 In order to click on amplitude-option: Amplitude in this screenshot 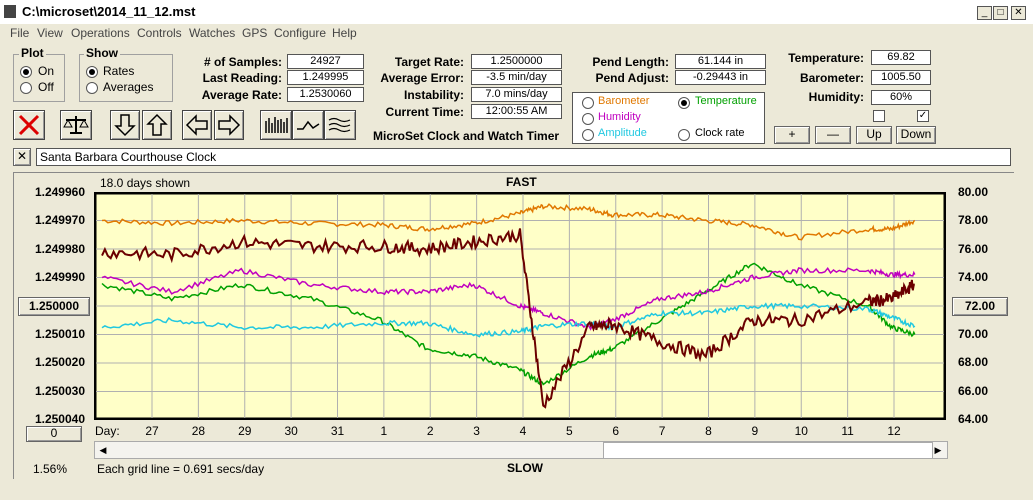, I will do `click(622, 133)`.